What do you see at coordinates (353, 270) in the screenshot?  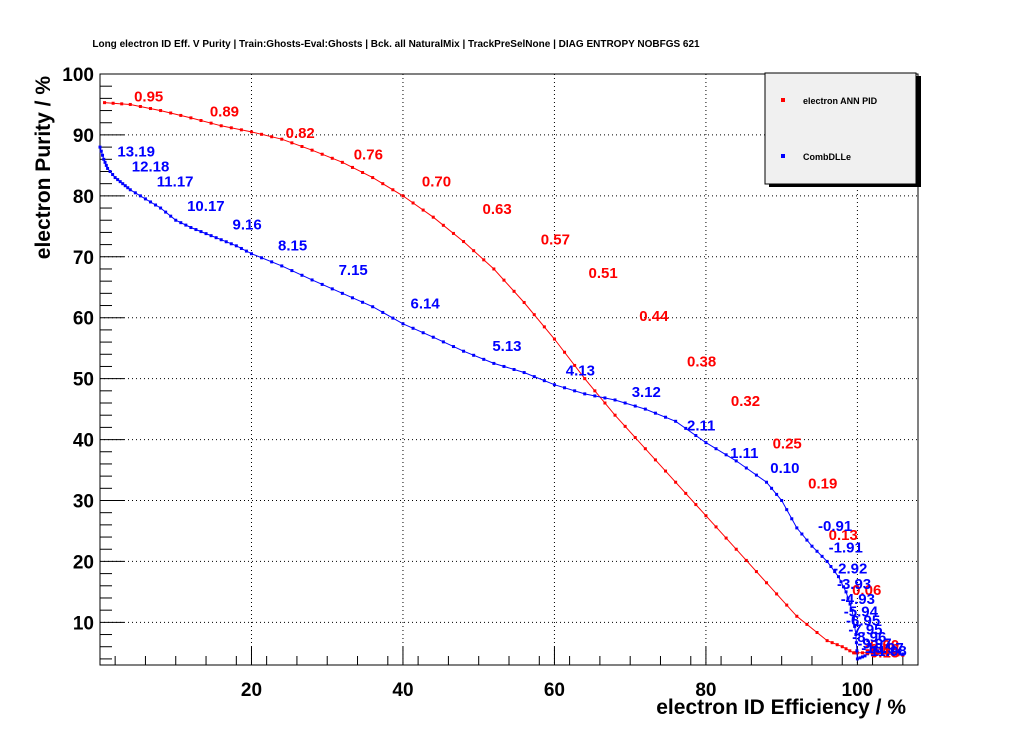 I see `point-label: 7.15` at bounding box center [353, 270].